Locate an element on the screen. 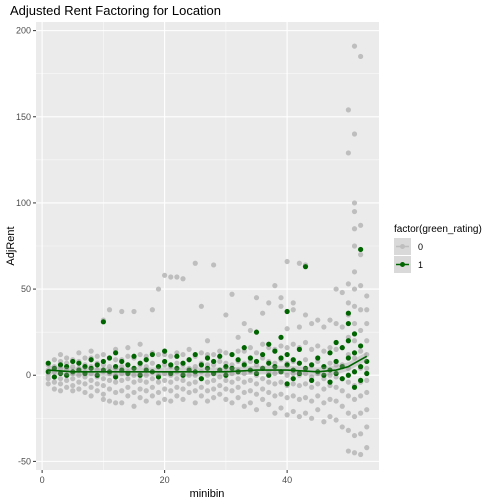 This screenshot has width=504, height=504. x-tick-label: 20 is located at coordinates (165, 480).